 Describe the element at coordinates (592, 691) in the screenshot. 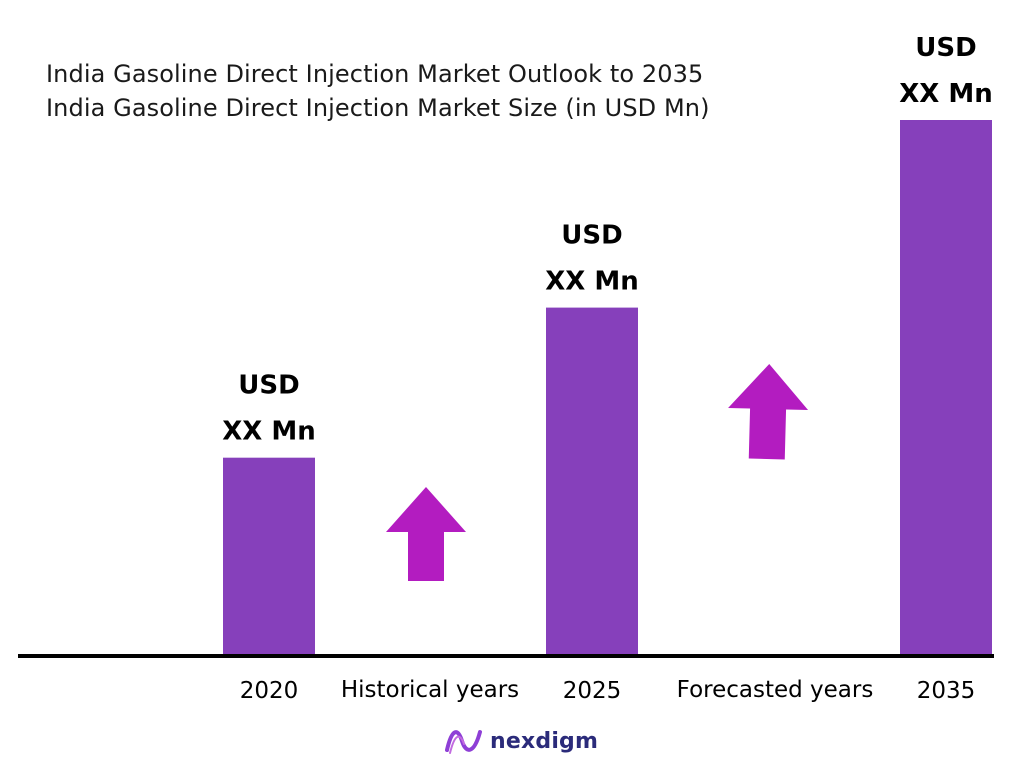

I see `x-tick-label-2025: 2025` at that location.